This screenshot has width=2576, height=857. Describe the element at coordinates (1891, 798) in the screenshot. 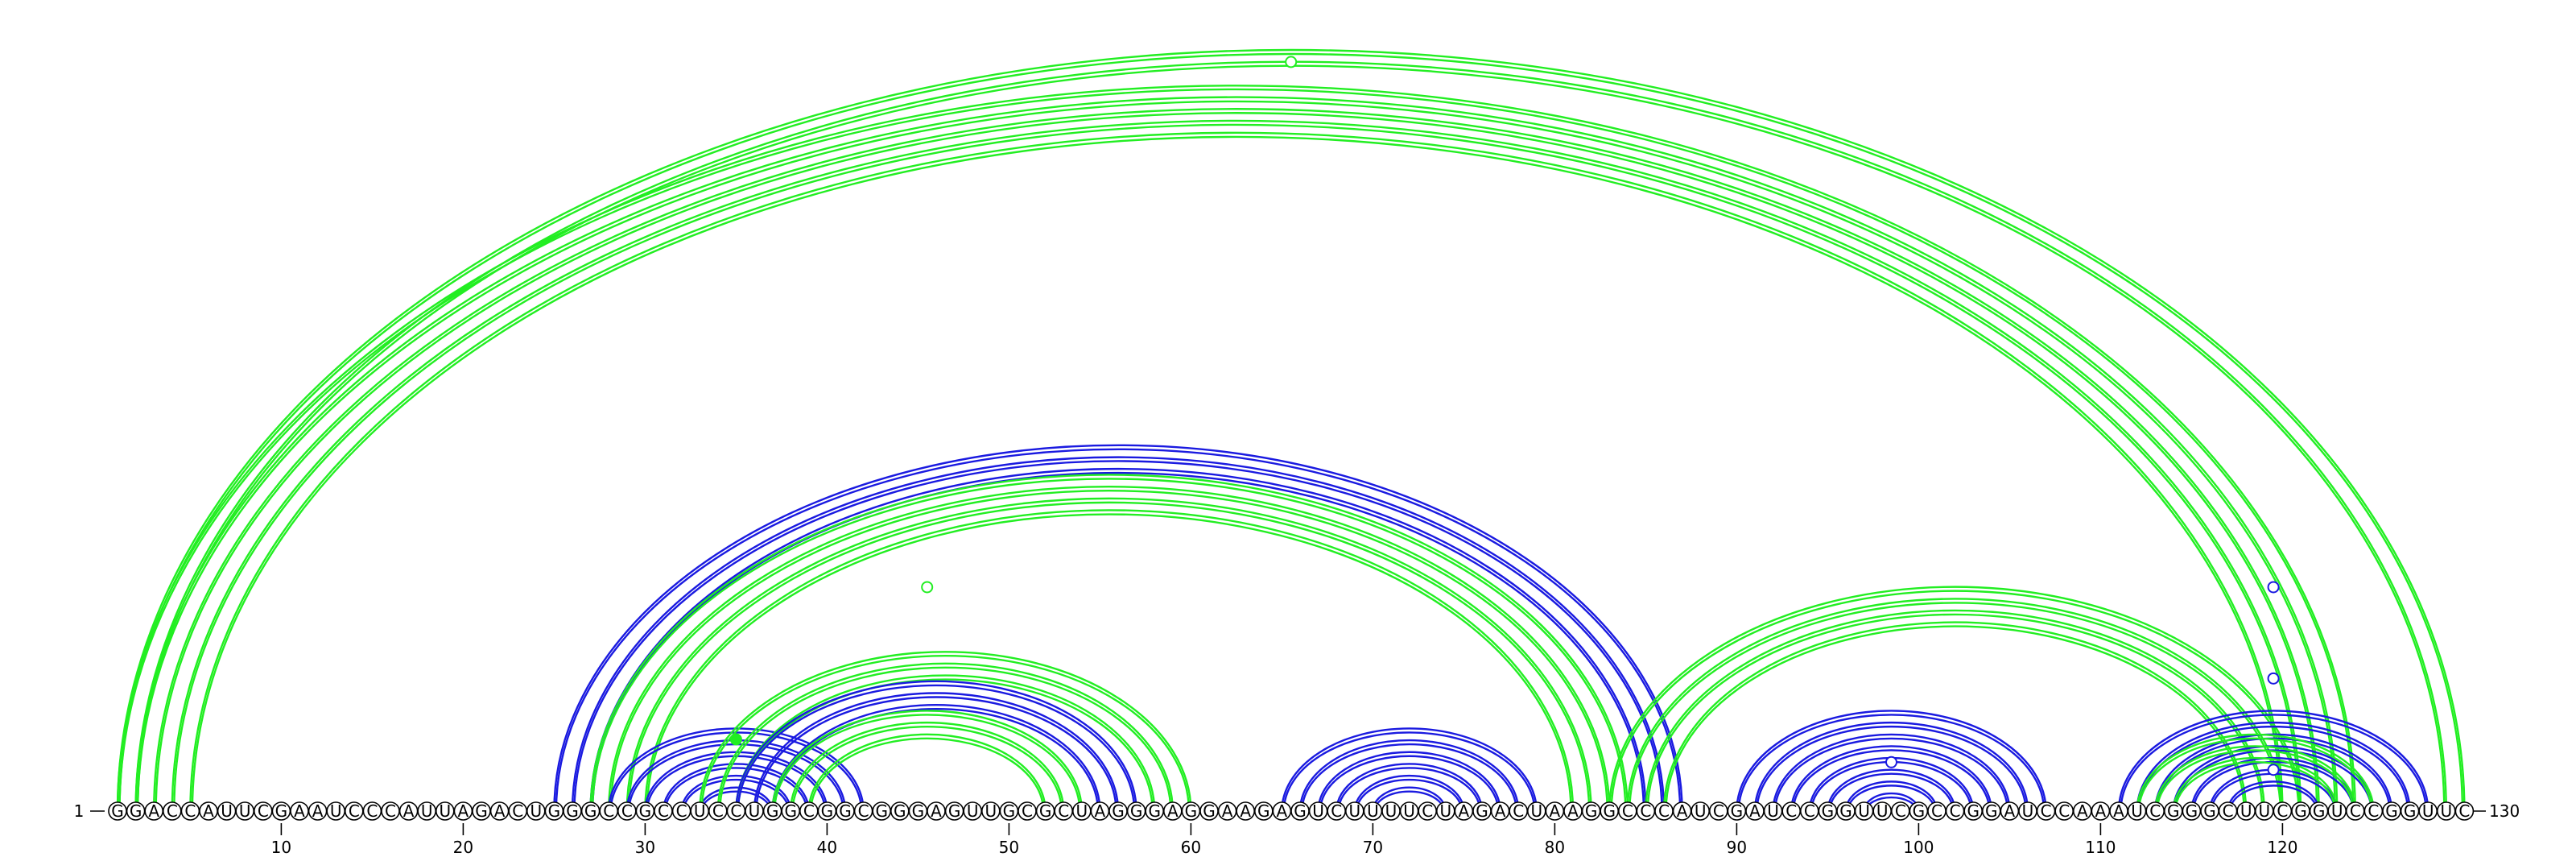

I see `arc-blue-right-1-6-inner` at that location.